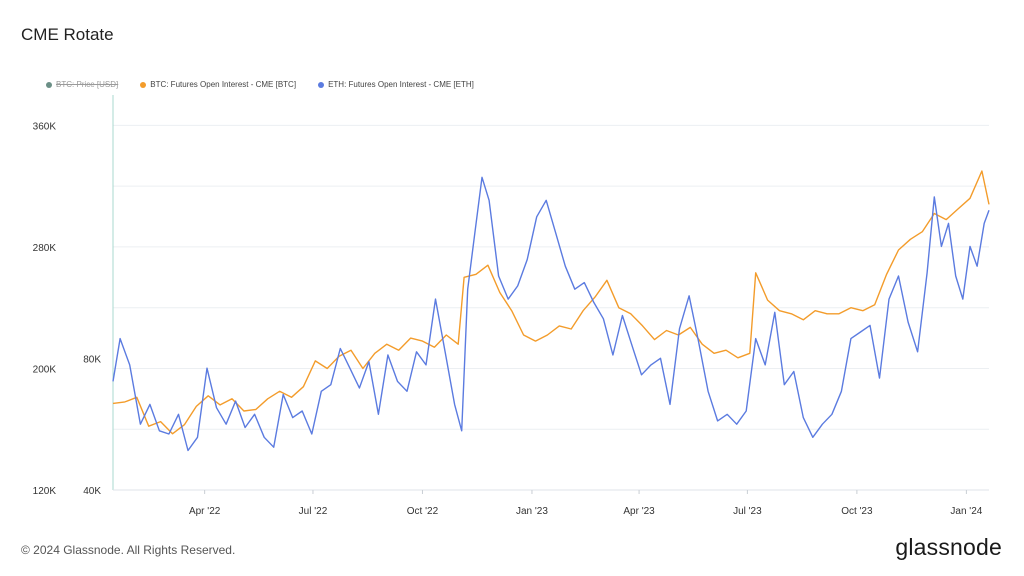 Image resolution: width=1024 pixels, height=576 pixels. What do you see at coordinates (423, 511) in the screenshot?
I see `x-tick-label: Oct '22` at bounding box center [423, 511].